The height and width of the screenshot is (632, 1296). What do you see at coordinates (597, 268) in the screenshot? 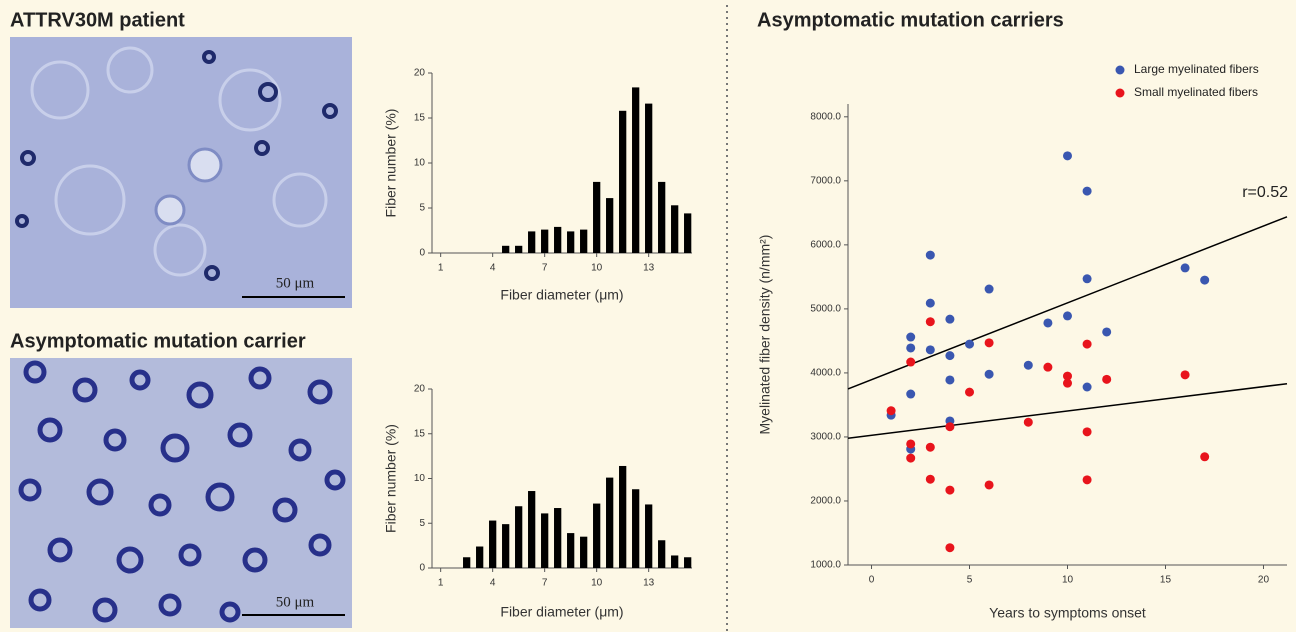
I see `x-tick-label: 10` at bounding box center [597, 268].